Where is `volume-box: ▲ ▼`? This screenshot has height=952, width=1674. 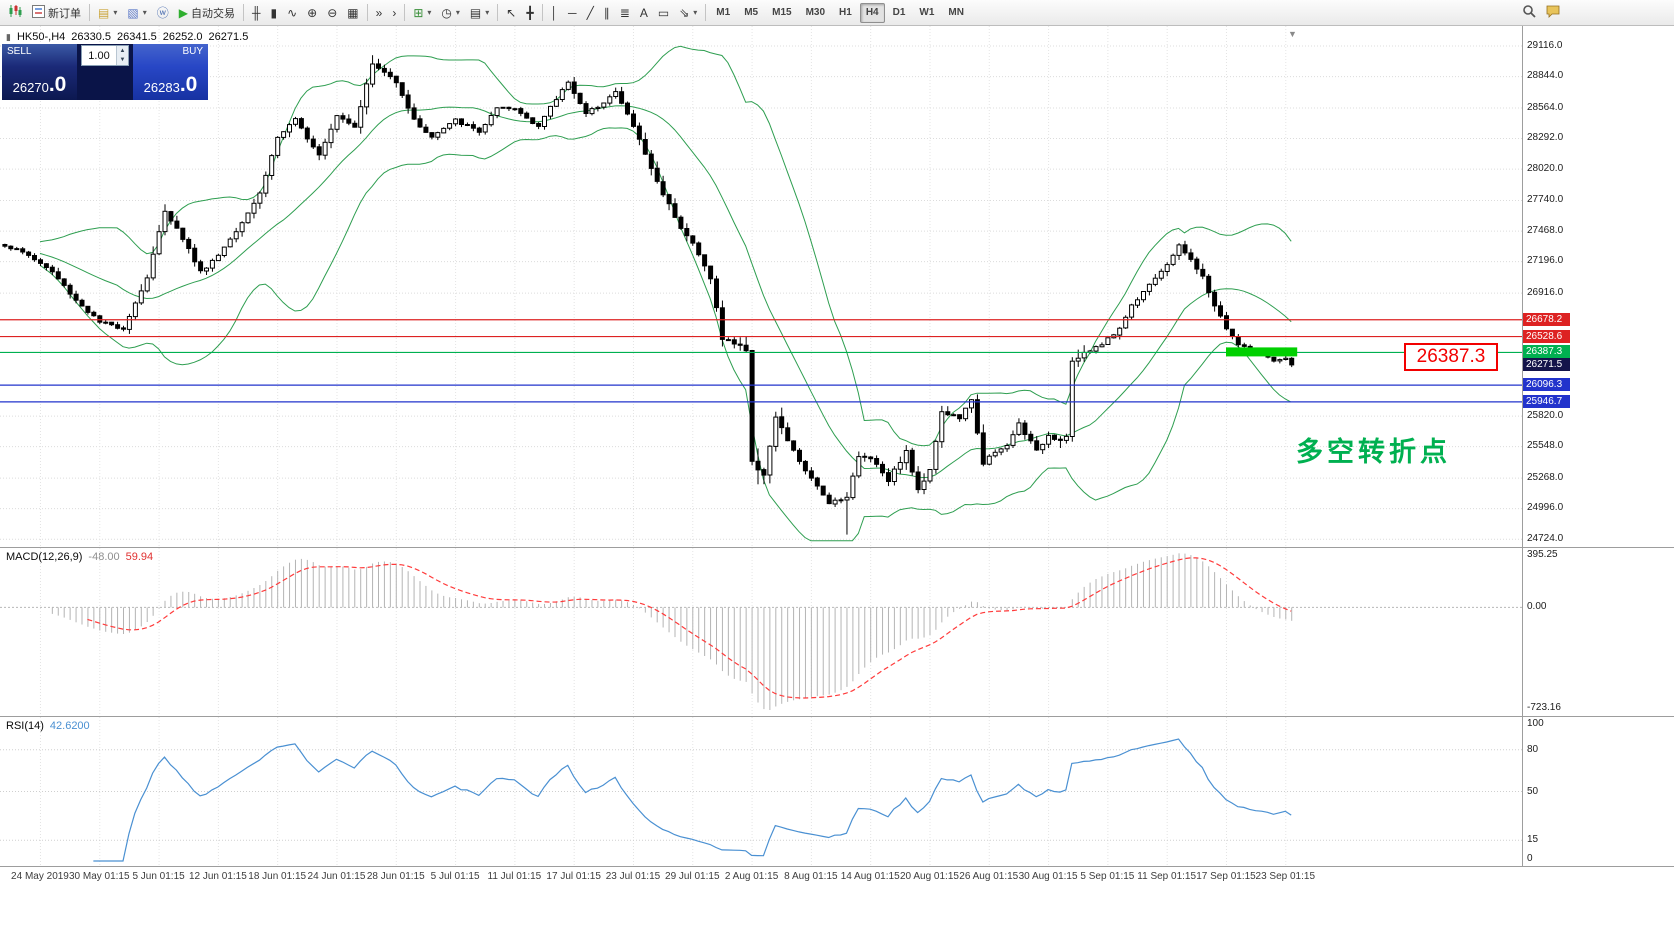
volume-box: ▲ ▼ is located at coordinates (105, 72).